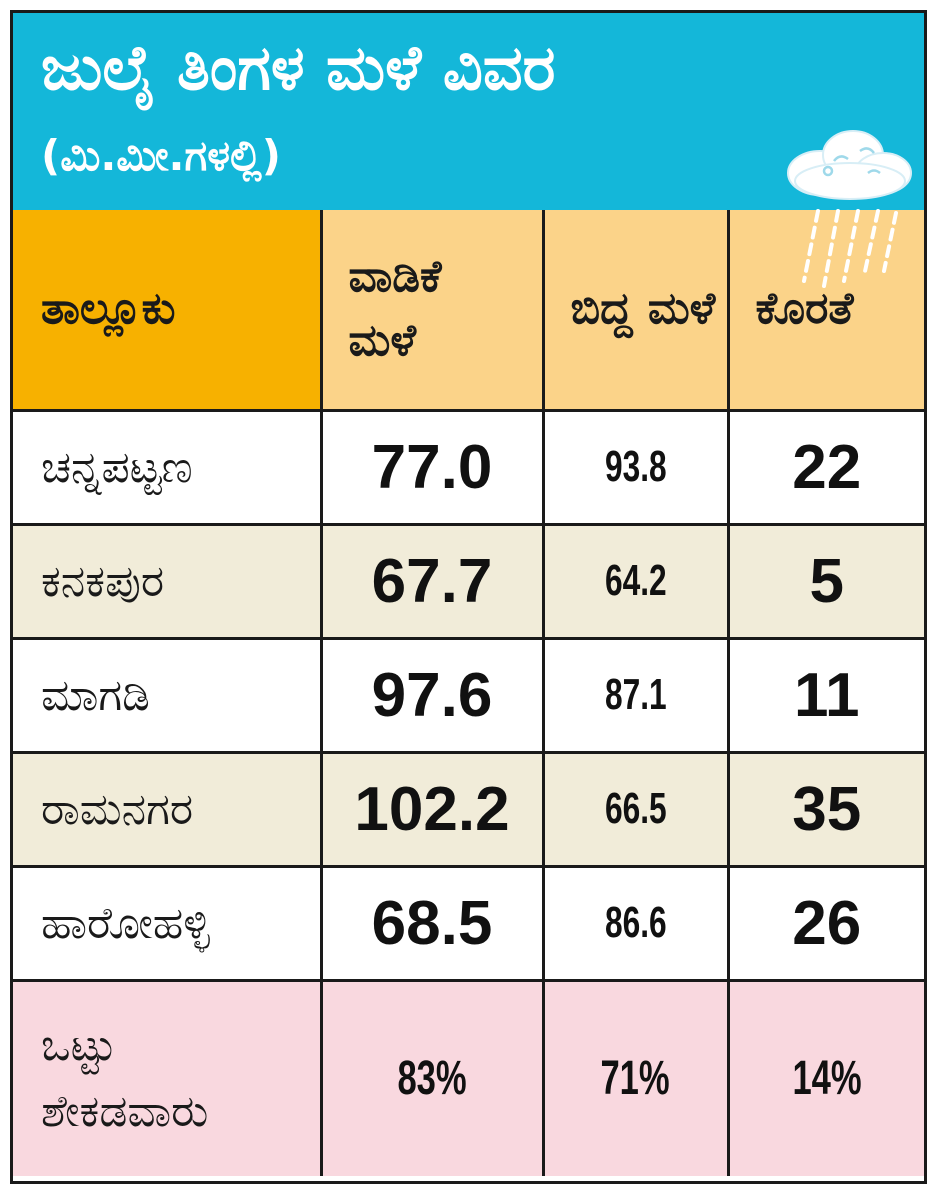 The height and width of the screenshot is (1200, 939). I want to click on taluk-name: ಕನಕಪುರ, so click(168, 581).